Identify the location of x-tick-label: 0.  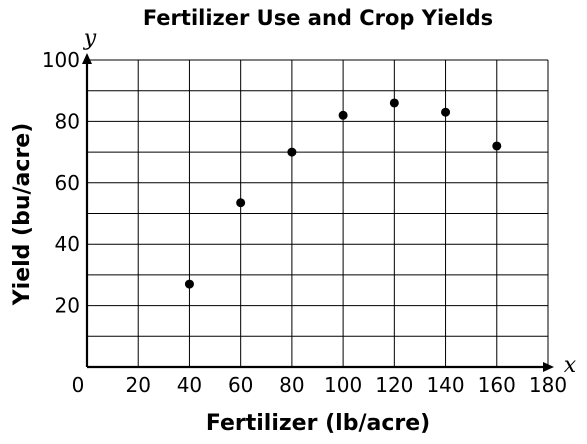
(78, 385).